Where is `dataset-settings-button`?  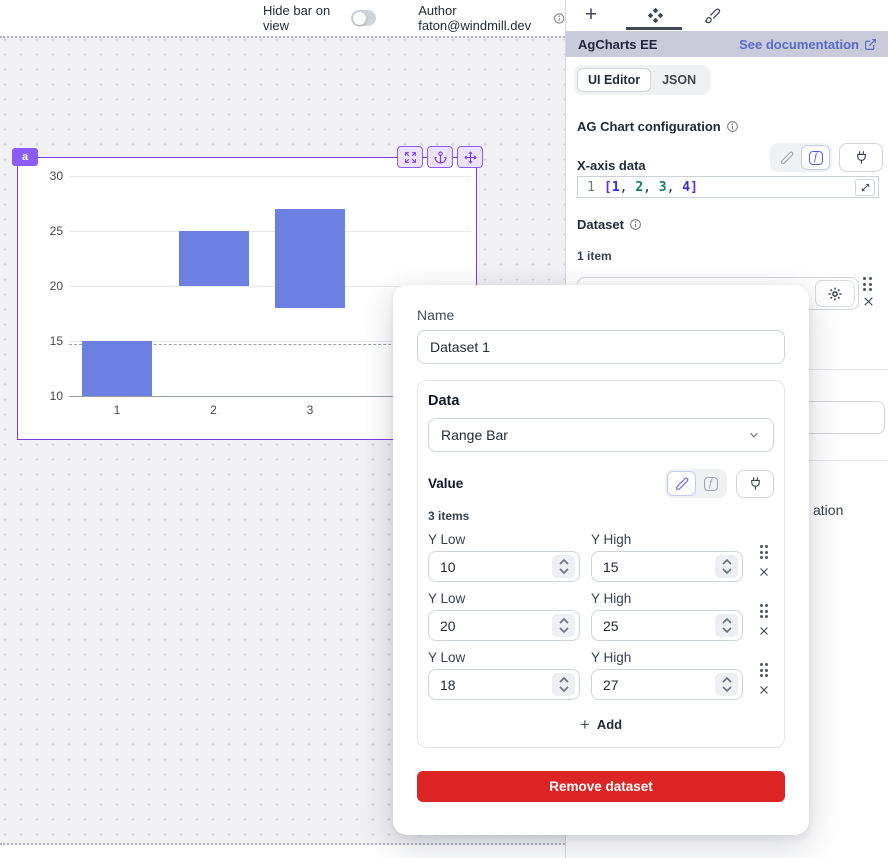
dataset-settings-button is located at coordinates (835, 293).